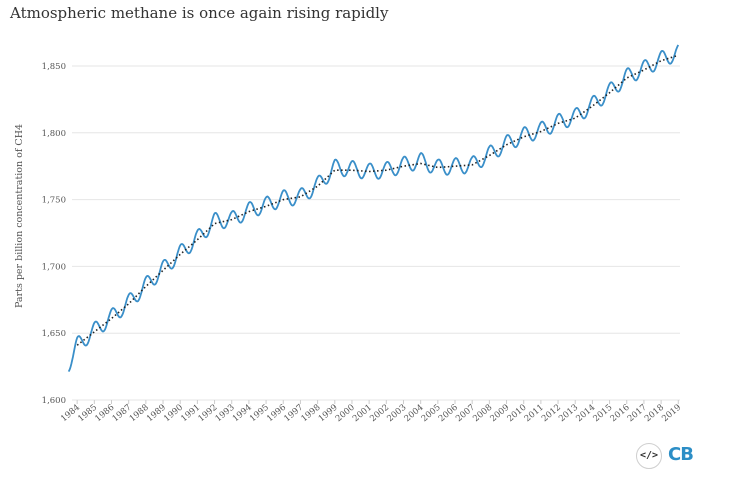 The image size is (747, 496). I want to click on x-tick-label: 2019, so click(671, 414).